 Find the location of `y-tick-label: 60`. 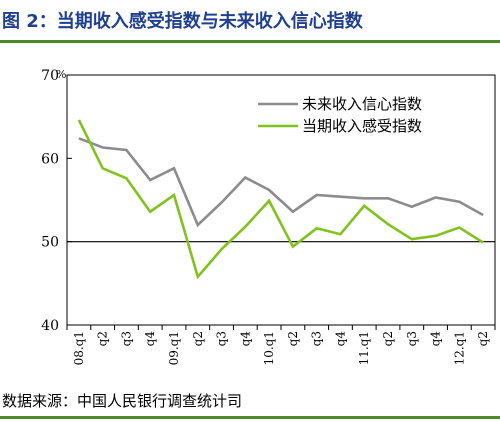

y-tick-label: 60 is located at coordinates (50, 159).